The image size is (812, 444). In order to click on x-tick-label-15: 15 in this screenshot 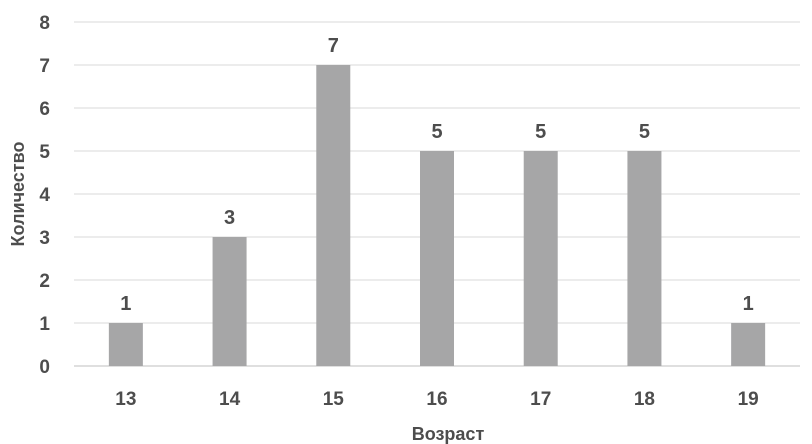, I will do `click(334, 399)`.